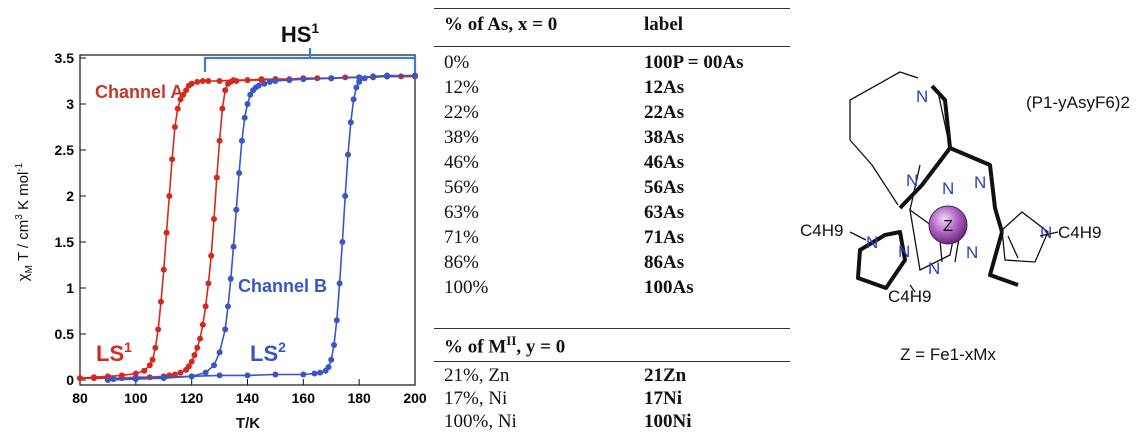 This screenshot has width=1142, height=433. Describe the element at coordinates (466, 287) in the screenshot. I see `row-pct: 100%` at that location.